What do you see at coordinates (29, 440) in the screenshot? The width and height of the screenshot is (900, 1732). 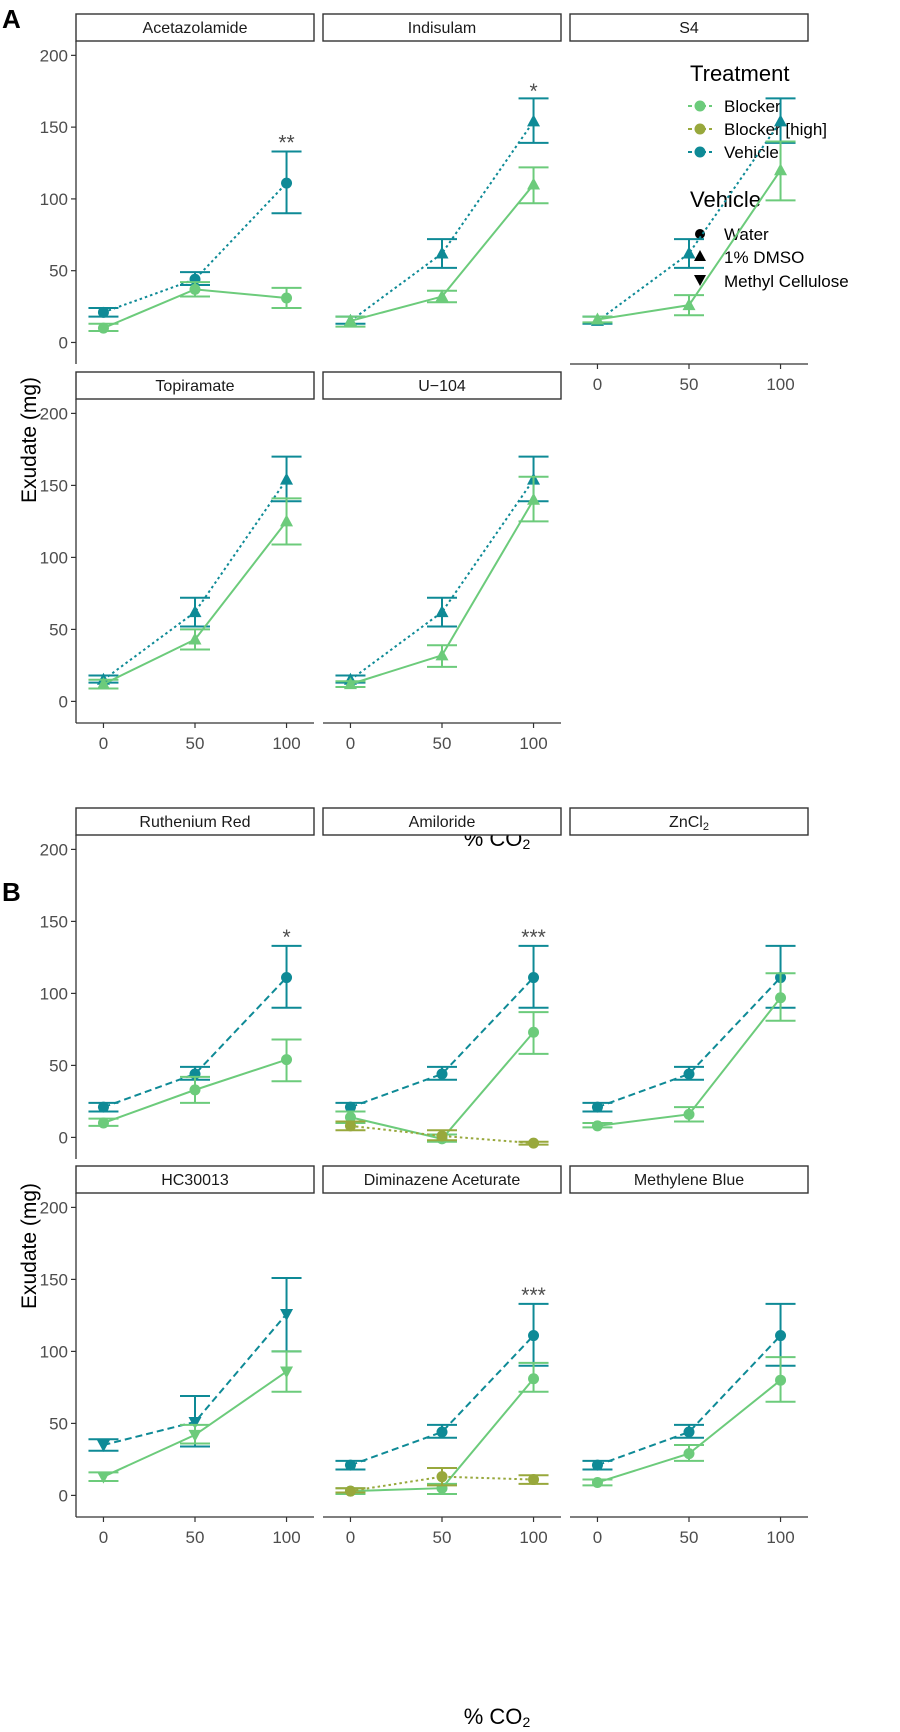 I see `y-axis-title-a: Exudate (mg)` at bounding box center [29, 440].